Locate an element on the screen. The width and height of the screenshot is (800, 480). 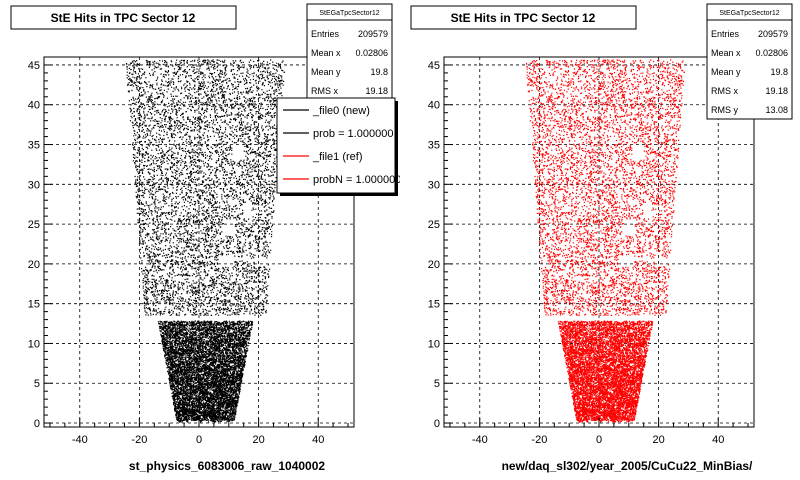
legend-box is located at coordinates (336, 145).